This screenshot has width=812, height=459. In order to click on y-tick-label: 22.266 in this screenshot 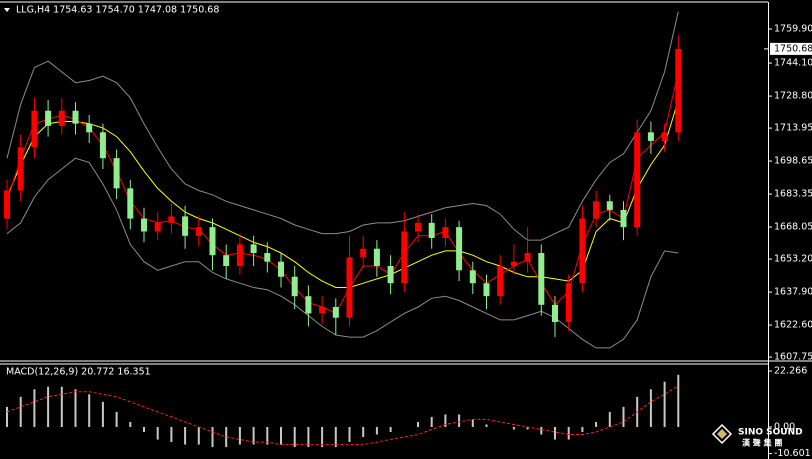, I will do `click(790, 371)`.